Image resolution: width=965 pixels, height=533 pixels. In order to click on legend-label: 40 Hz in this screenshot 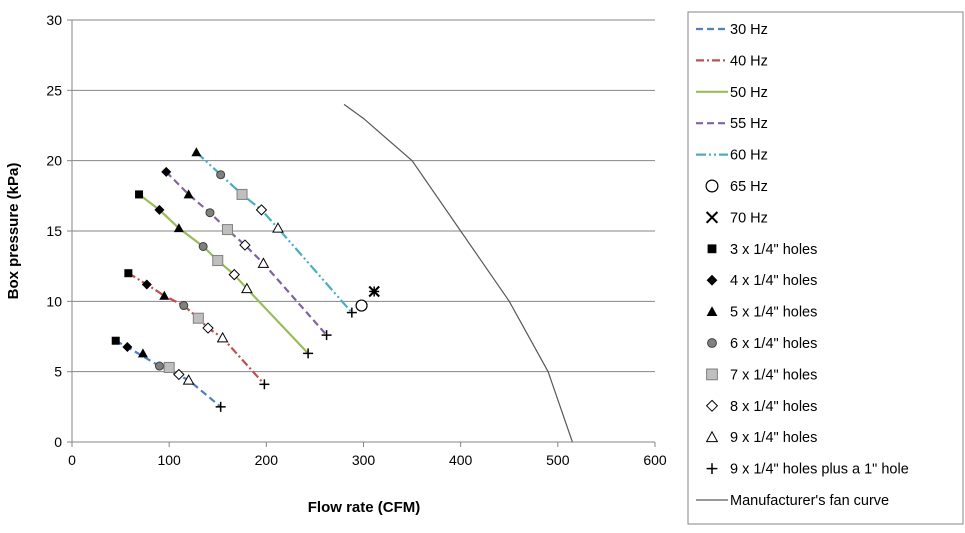, I will do `click(749, 61)`.